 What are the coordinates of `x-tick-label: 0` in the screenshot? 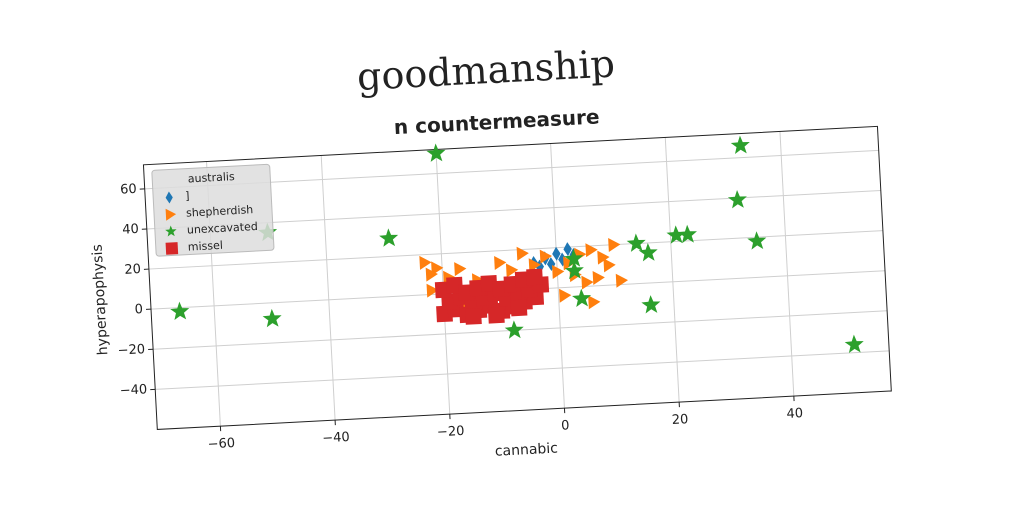 It's located at (565, 425).